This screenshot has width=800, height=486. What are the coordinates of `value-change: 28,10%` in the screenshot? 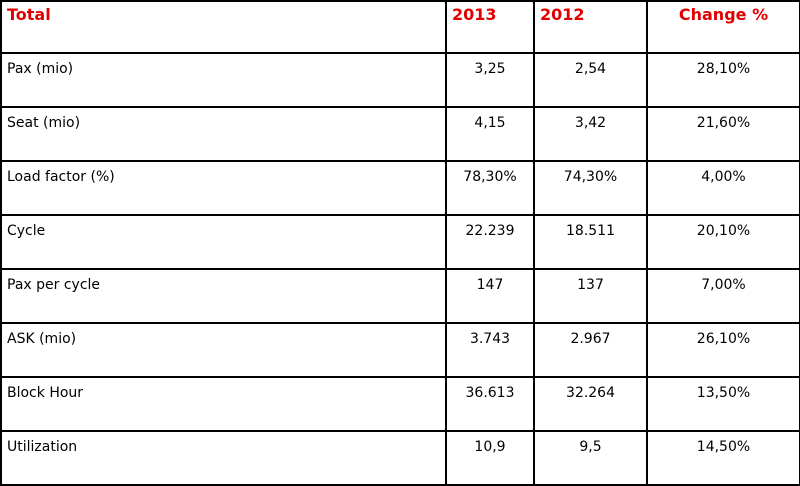 It's located at (723, 80).